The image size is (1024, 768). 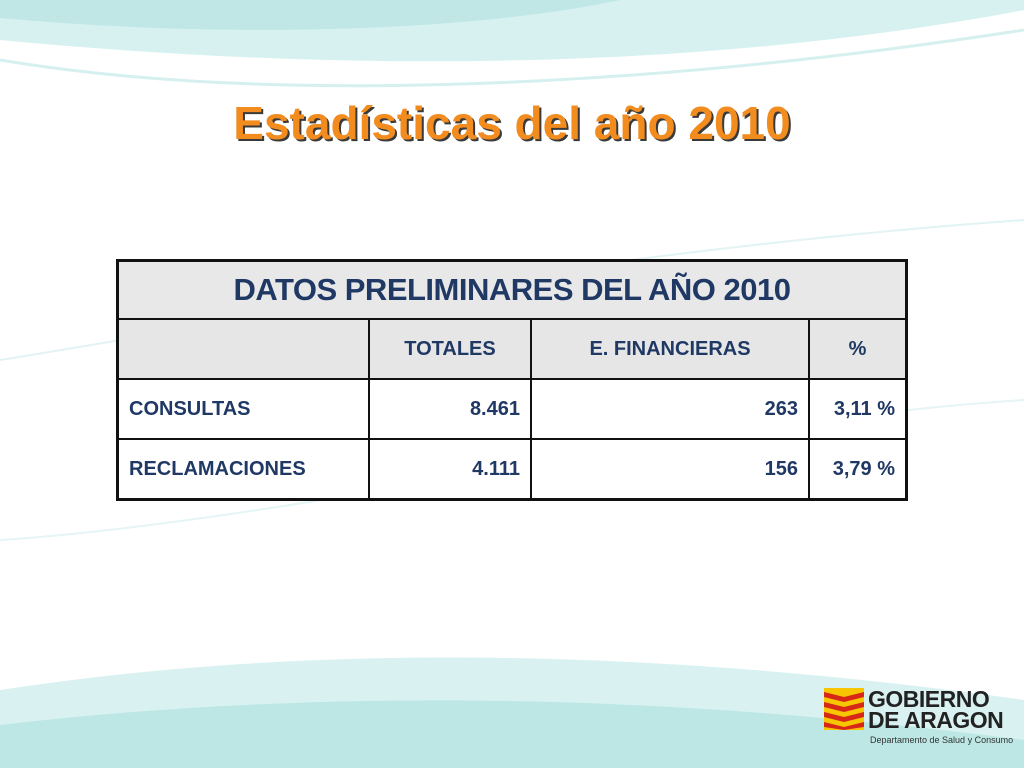 I want to click on row-label: RECLAMACIONES, so click(x=243, y=469).